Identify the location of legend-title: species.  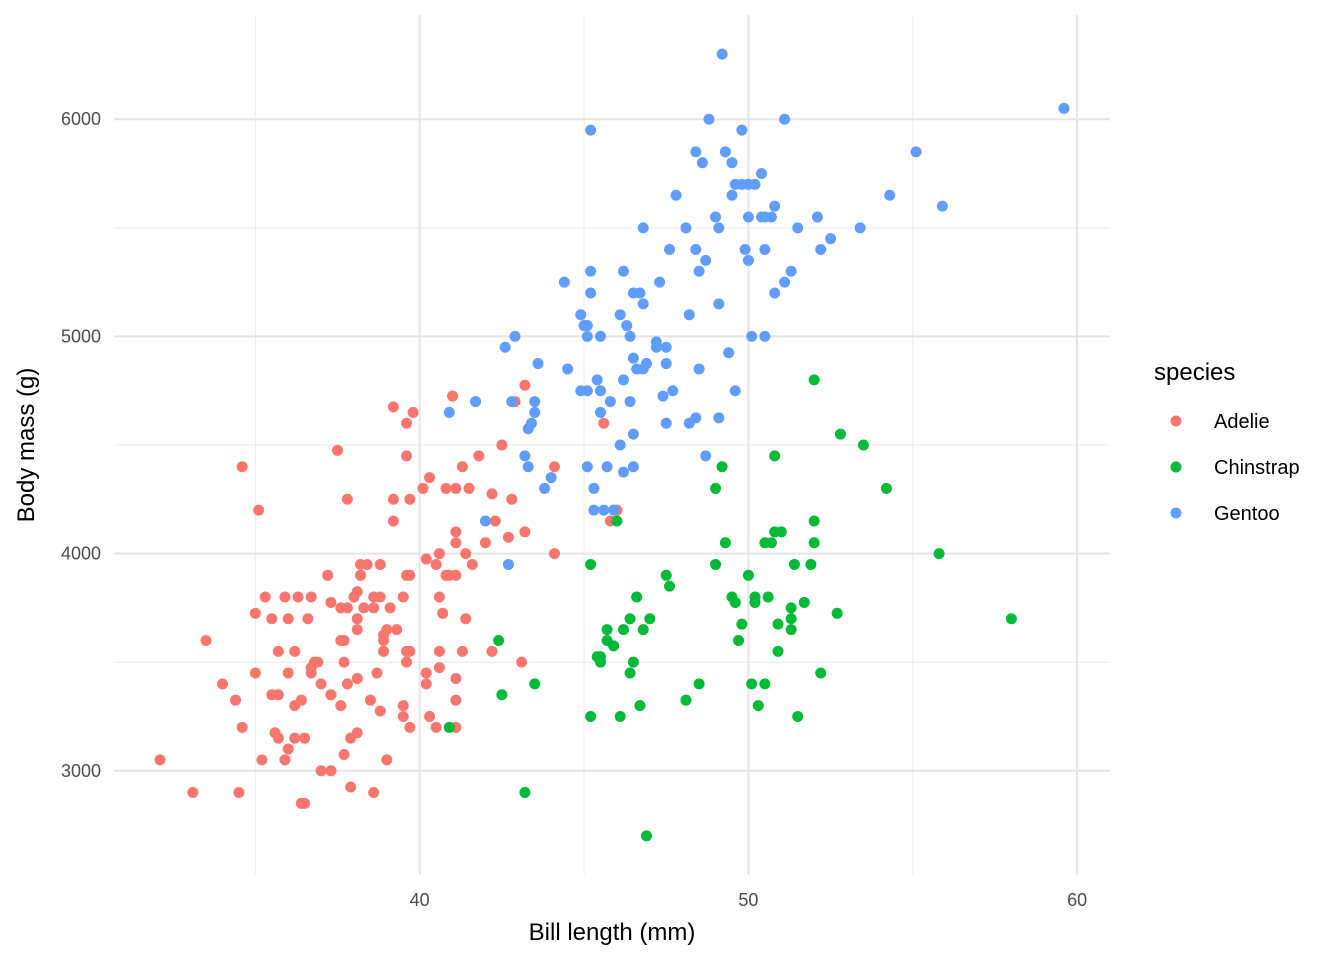
(1194, 372).